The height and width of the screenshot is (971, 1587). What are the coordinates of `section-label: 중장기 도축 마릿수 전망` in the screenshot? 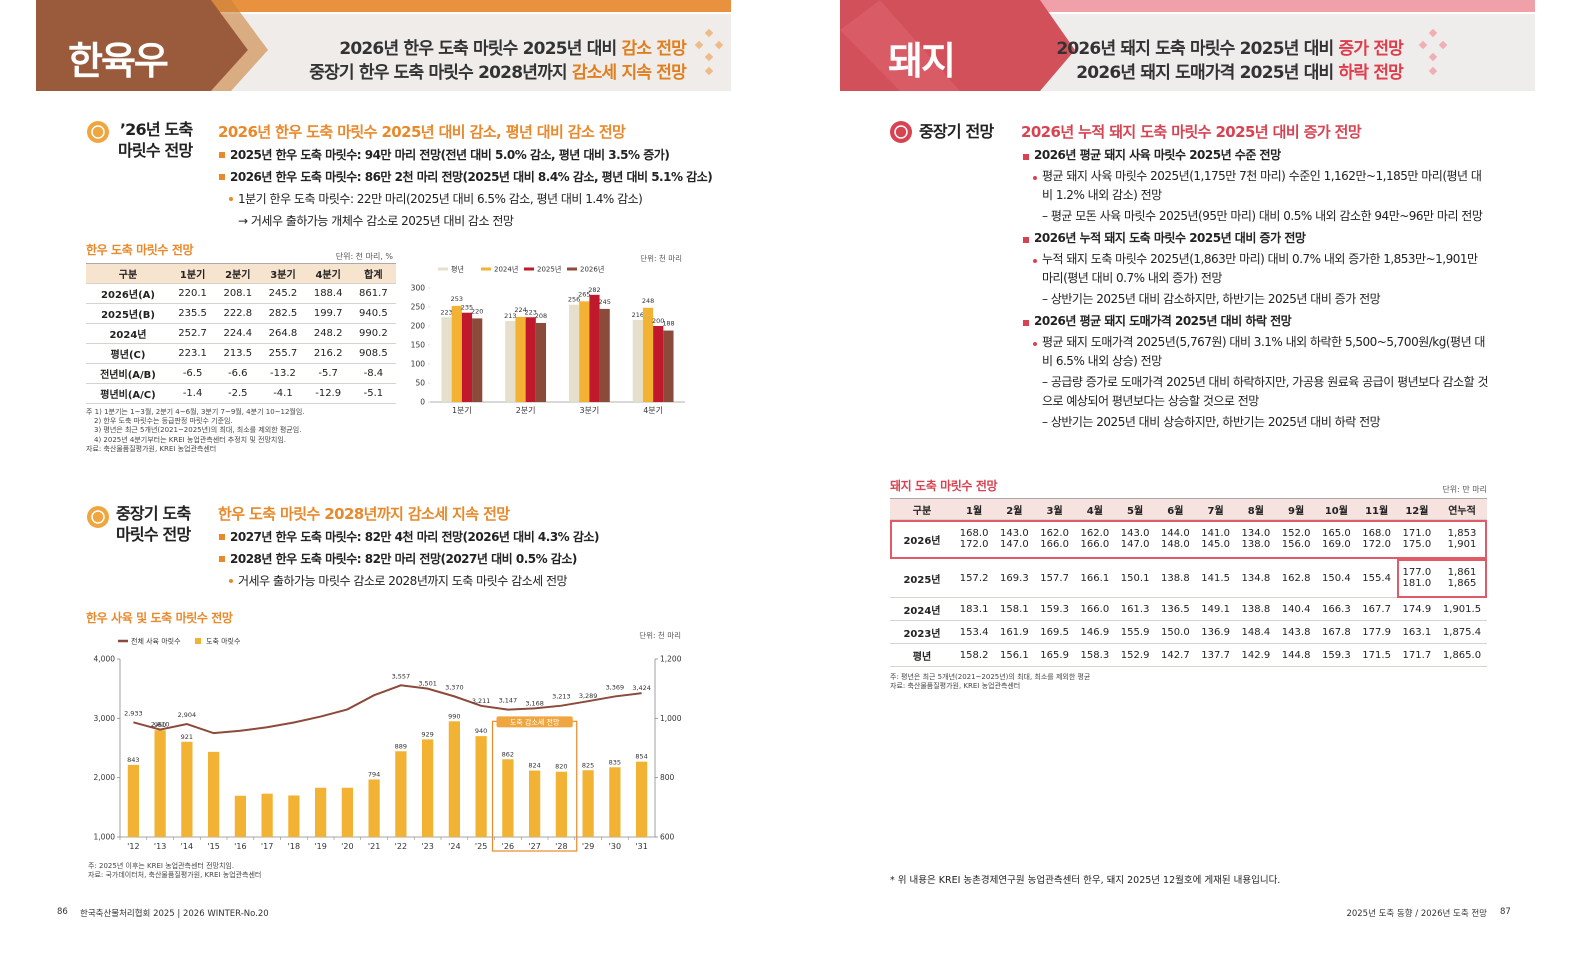 It's located at (153, 524).